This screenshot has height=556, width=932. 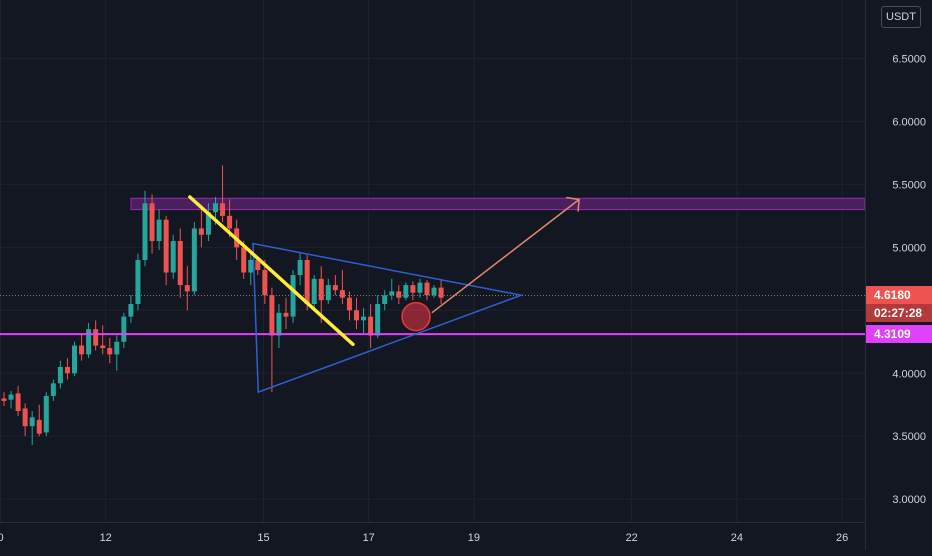 What do you see at coordinates (505, 256) in the screenshot?
I see `projection-arrow` at bounding box center [505, 256].